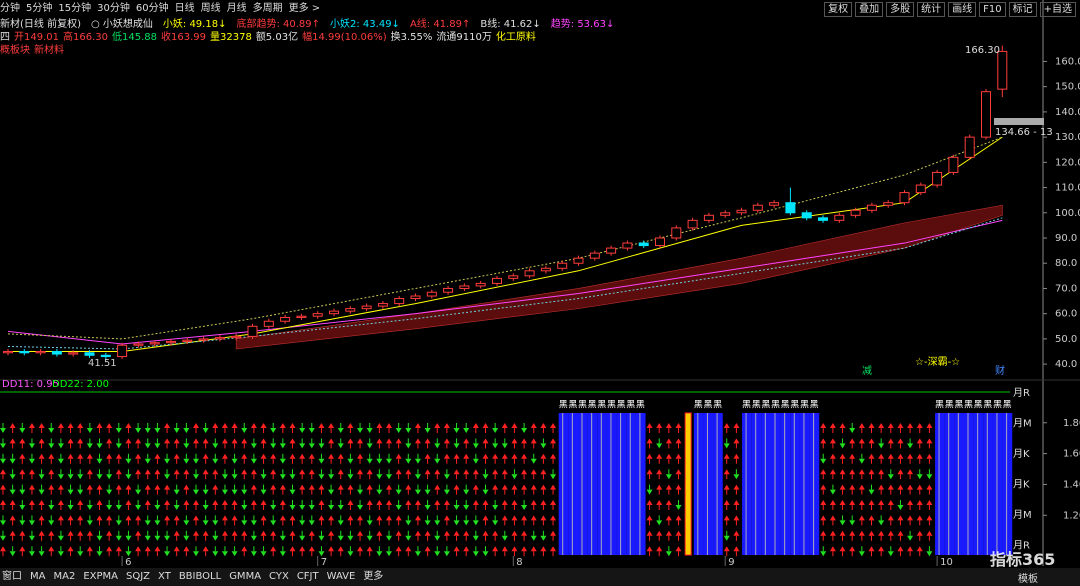  What do you see at coordinates (992, 9) in the screenshot?
I see `tool-button: F10` at bounding box center [992, 9].